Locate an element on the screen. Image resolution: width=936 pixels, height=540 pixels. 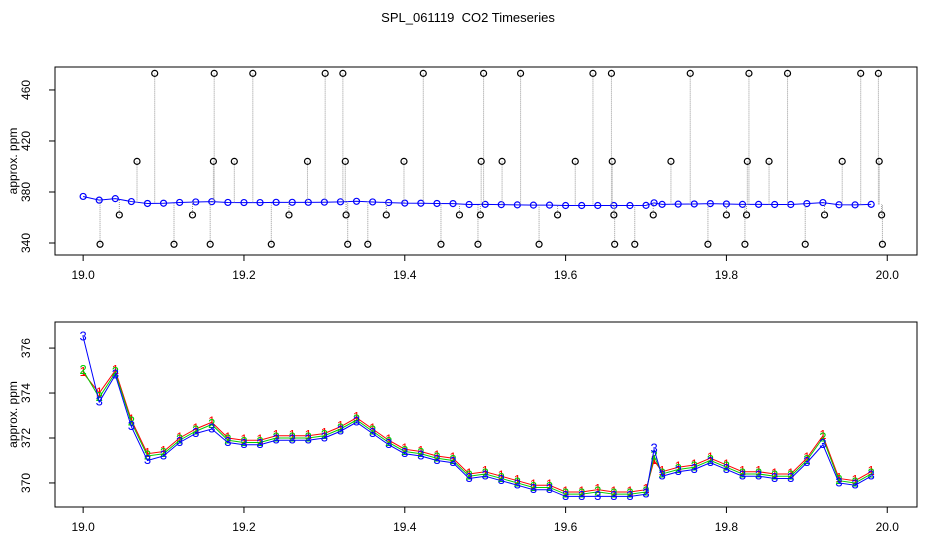
x-tick-label: 19.6 is located at coordinates (566, 527).